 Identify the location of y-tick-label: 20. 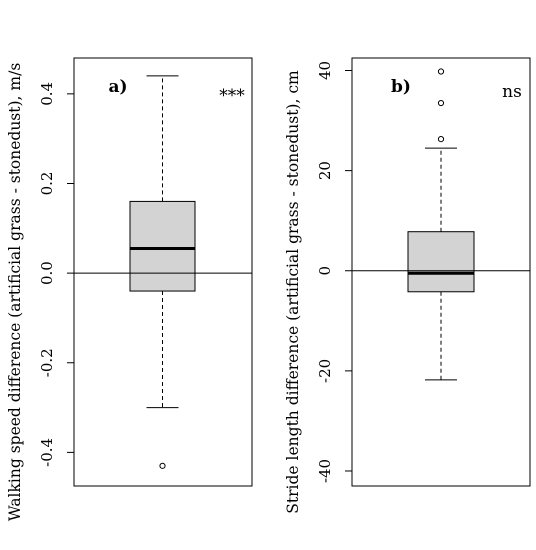
(325, 170).